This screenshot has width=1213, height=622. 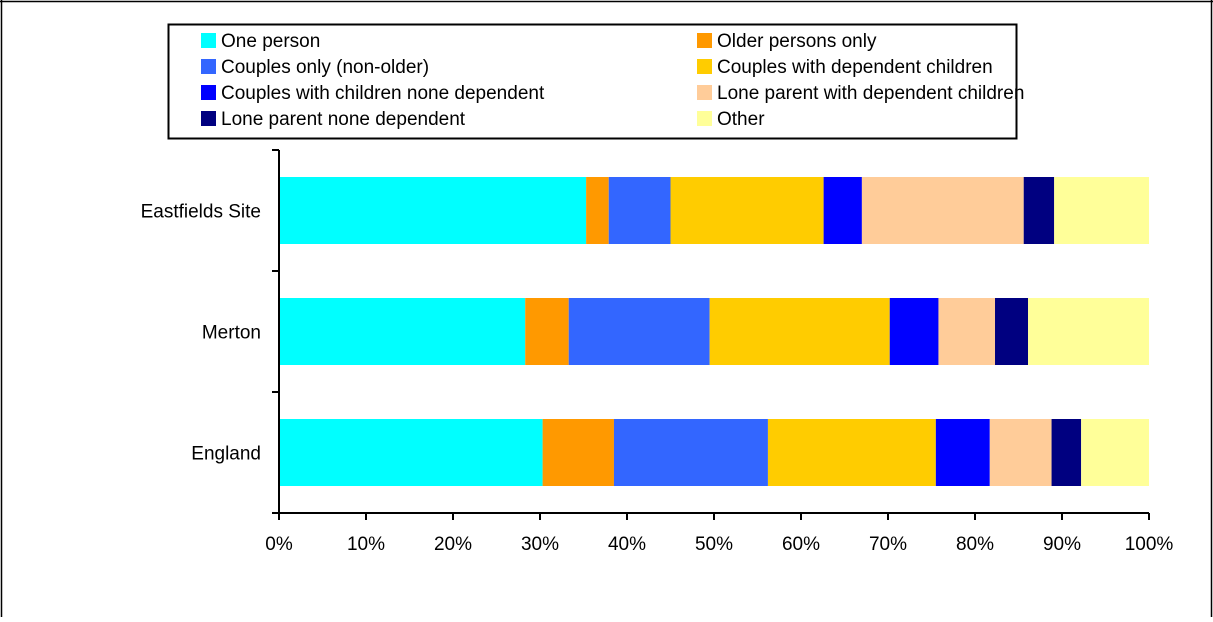 I want to click on bar-england-couples-with-dependent-children, so click(x=851, y=452).